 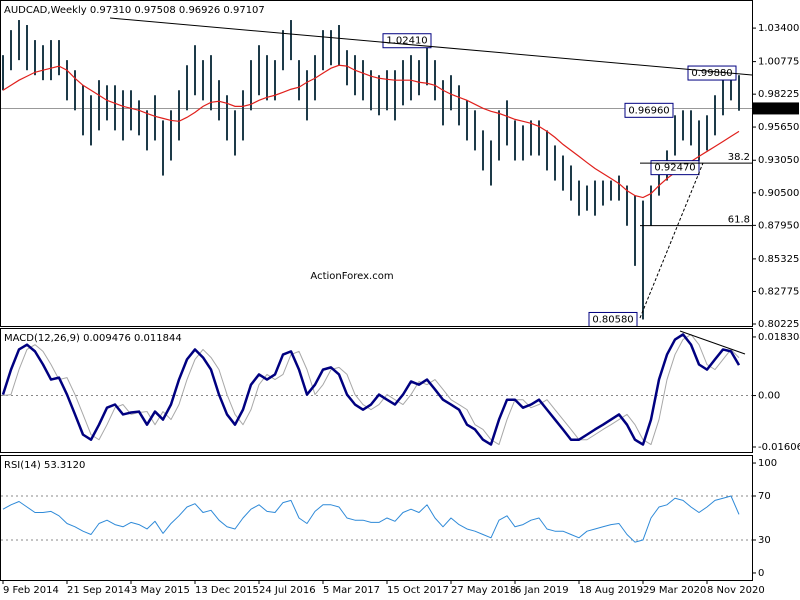 I want to click on fib-label: 61.8, so click(x=739, y=220).